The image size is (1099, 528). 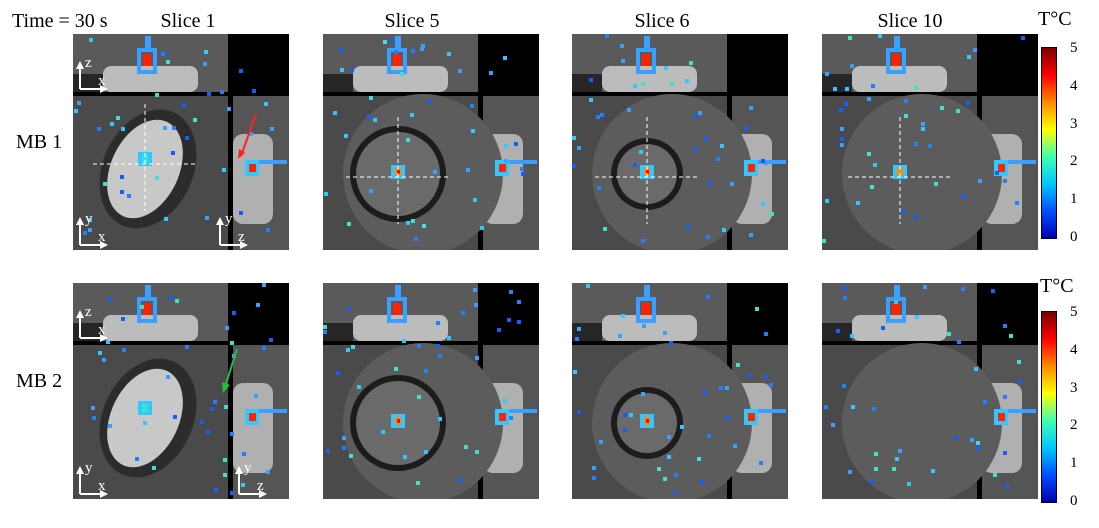 What do you see at coordinates (412, 21) in the screenshot?
I see `slice-header-2: Slice 5` at bounding box center [412, 21].